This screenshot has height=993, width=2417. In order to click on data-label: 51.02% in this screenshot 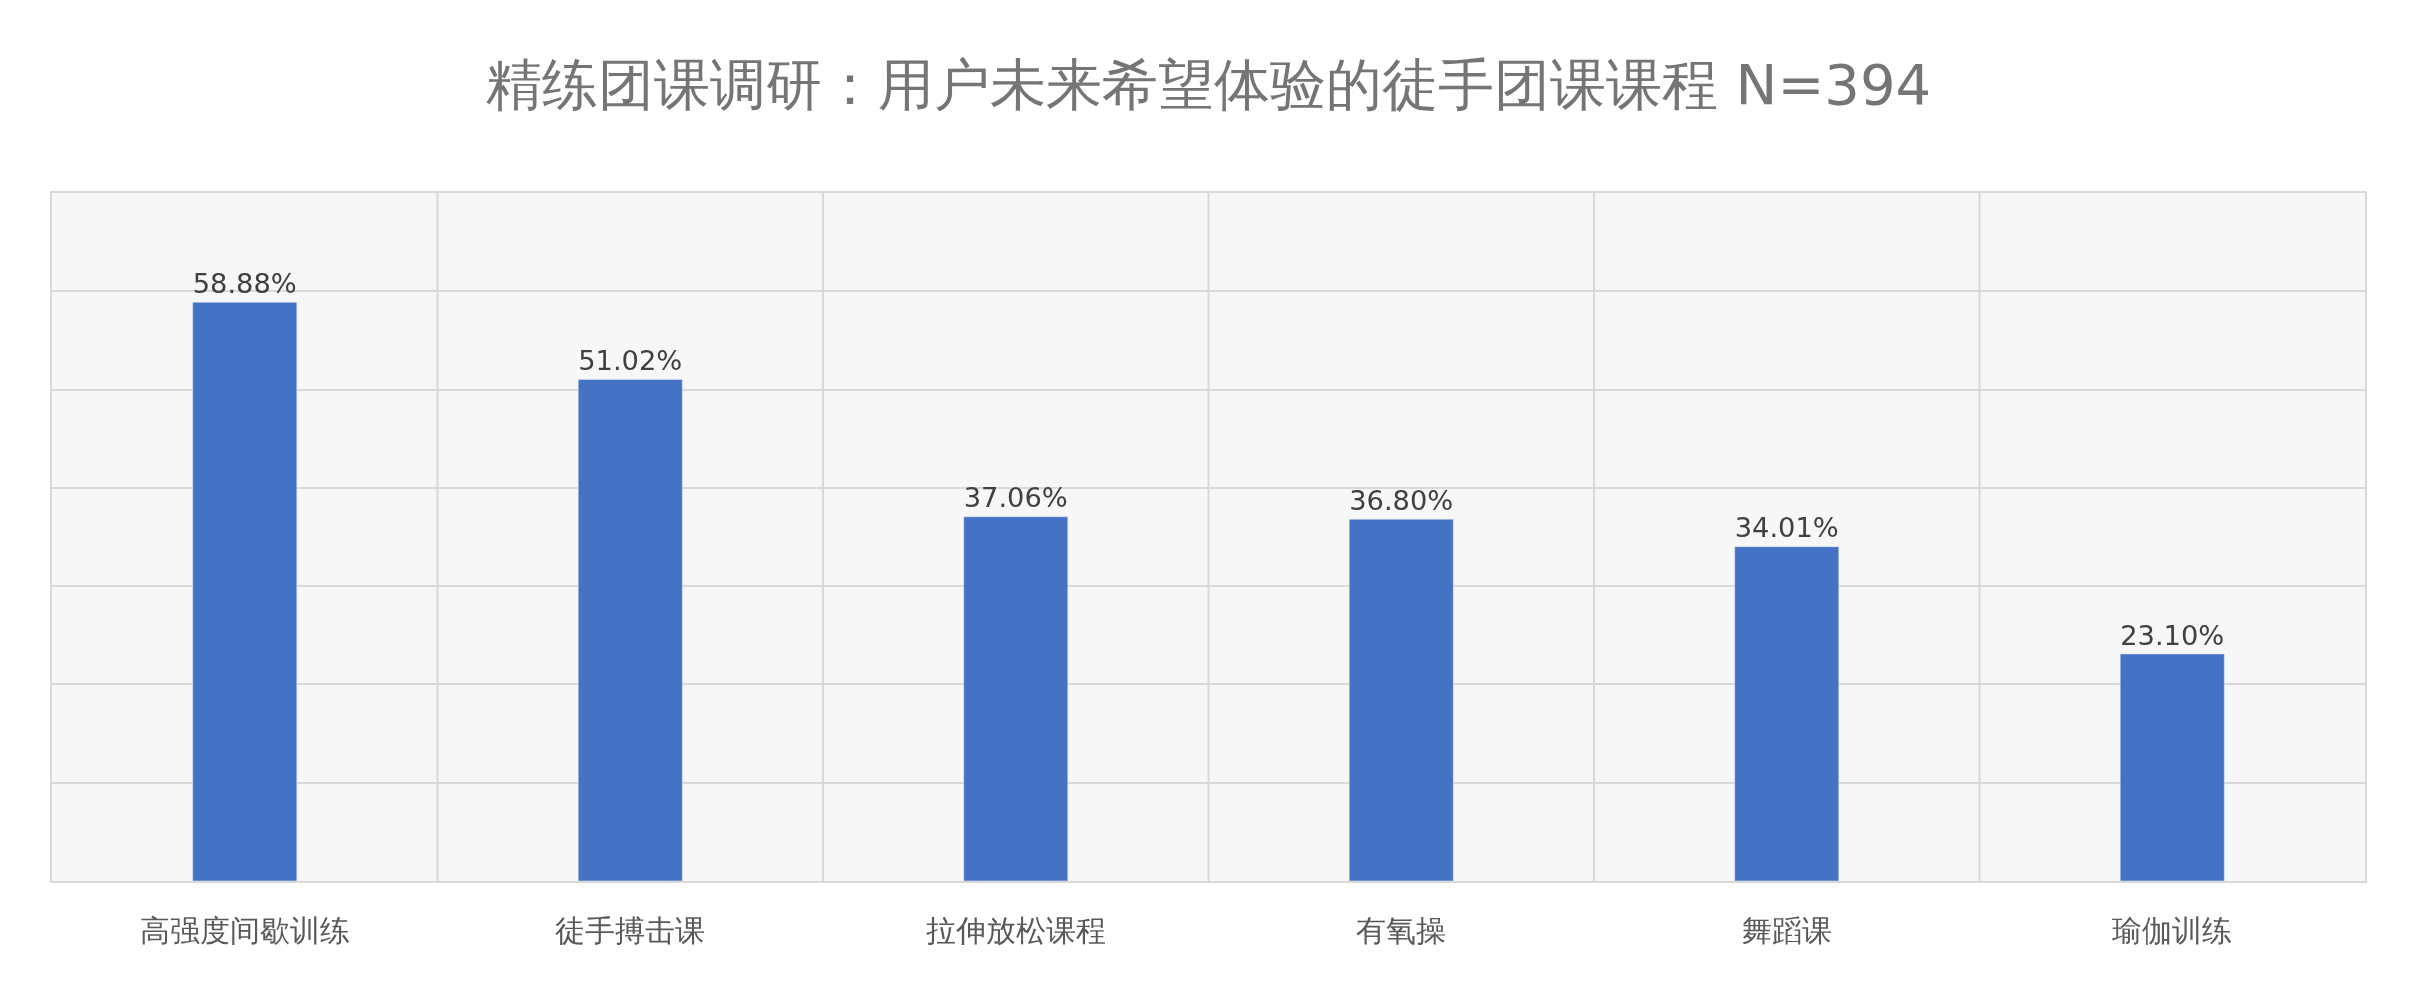, I will do `click(630, 361)`.